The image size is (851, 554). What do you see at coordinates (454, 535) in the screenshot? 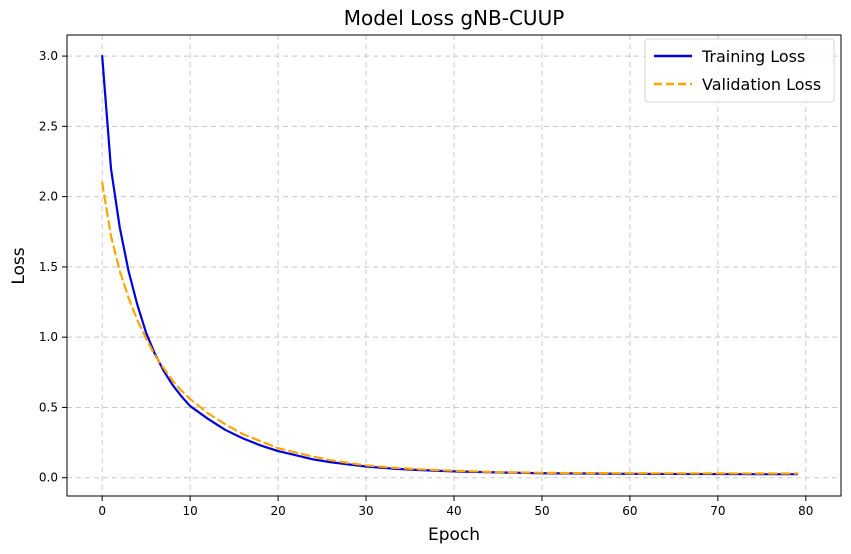
I see `x-axis-label: Epoch` at bounding box center [454, 535].